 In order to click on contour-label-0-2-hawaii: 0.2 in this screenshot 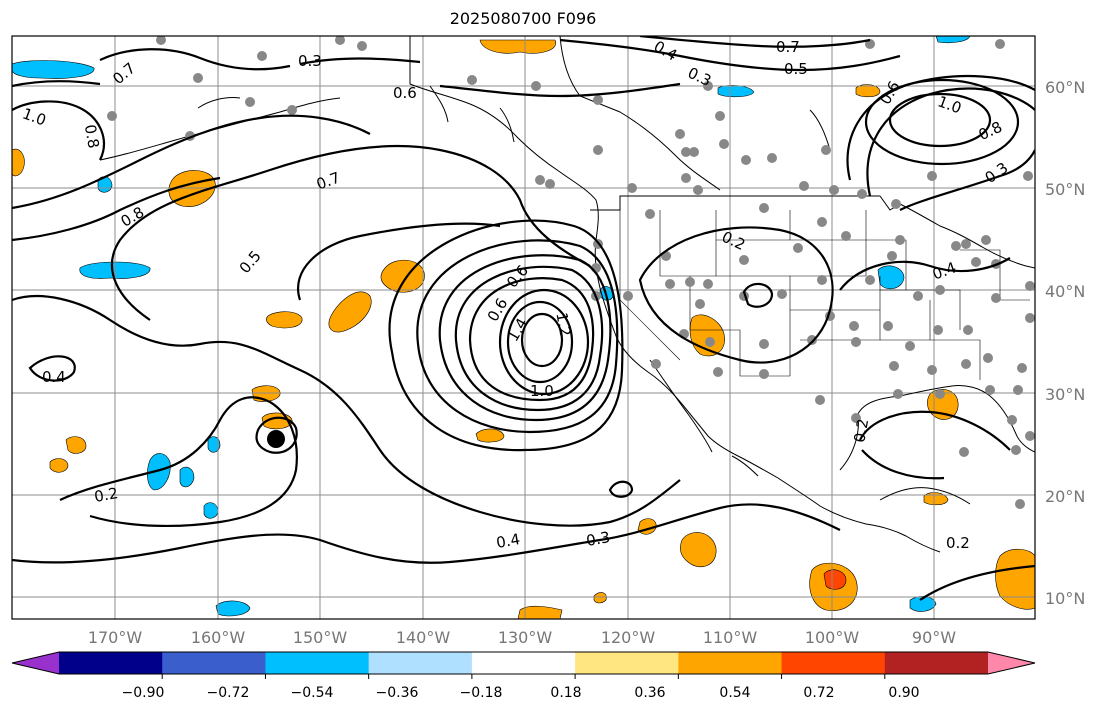, I will do `click(106, 495)`.